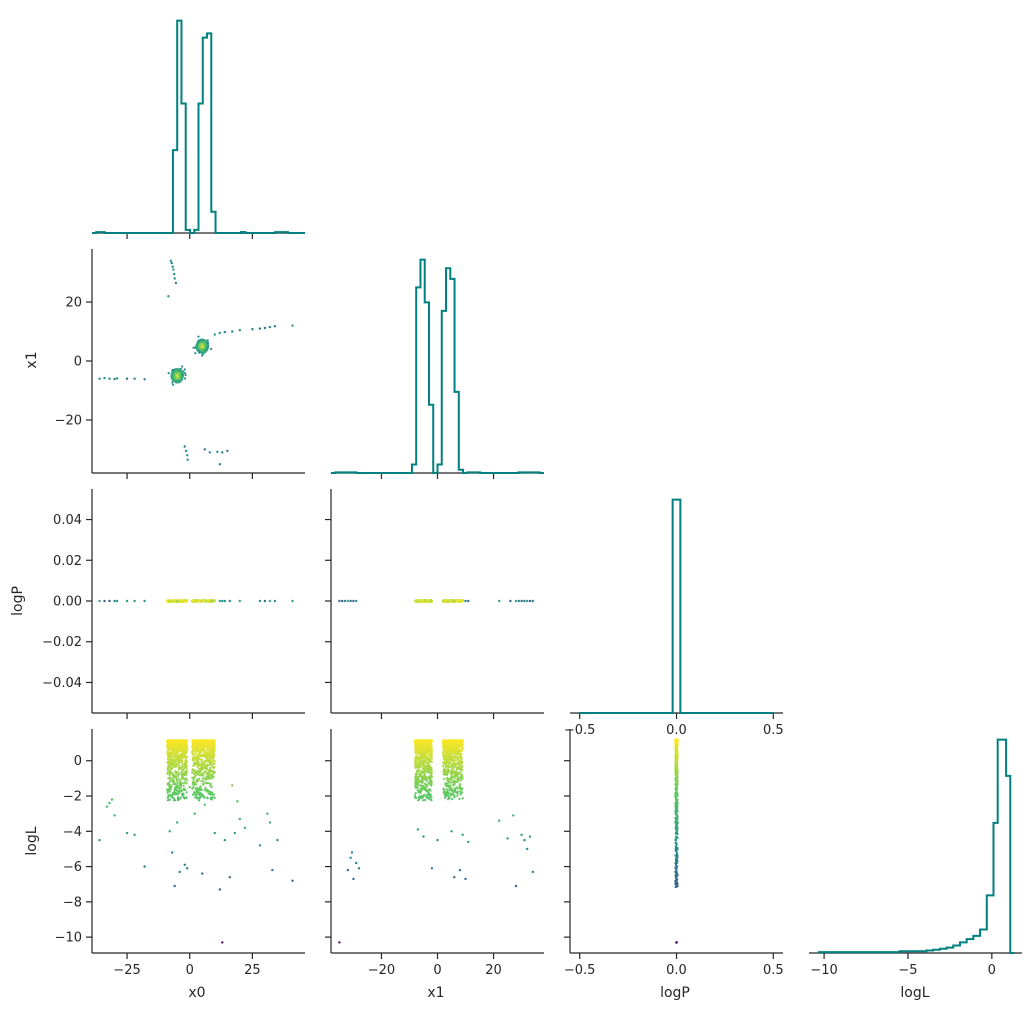 Image resolution: width=1030 pixels, height=1013 pixels. What do you see at coordinates (437, 368) in the screenshot?
I see `panel-x1-hist` at bounding box center [437, 368].